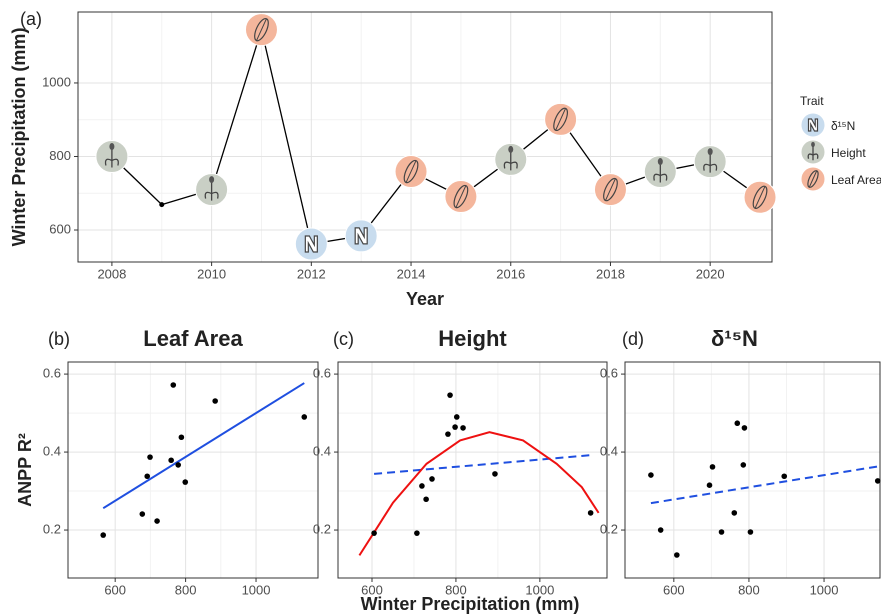  Describe the element at coordinates (425, 299) in the screenshot. I see `x-axis-title: Year` at that location.